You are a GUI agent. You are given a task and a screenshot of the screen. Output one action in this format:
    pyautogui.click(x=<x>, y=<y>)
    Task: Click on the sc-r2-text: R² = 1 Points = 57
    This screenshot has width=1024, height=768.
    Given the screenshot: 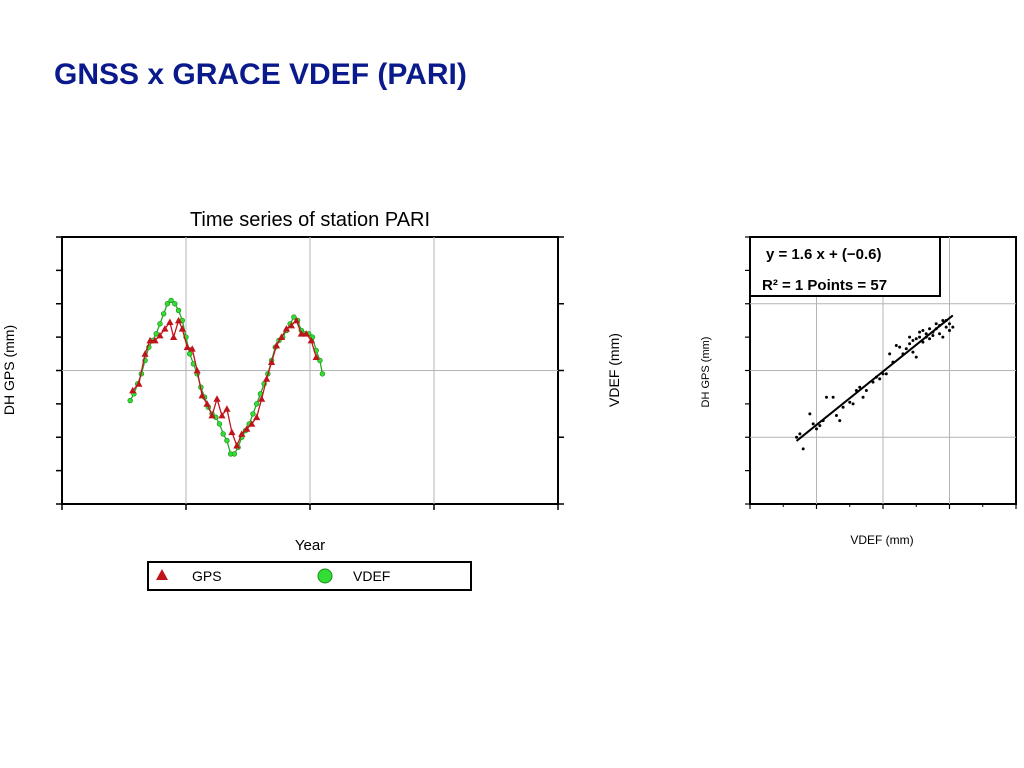 What is the action you would take?
    pyautogui.click(x=824, y=285)
    